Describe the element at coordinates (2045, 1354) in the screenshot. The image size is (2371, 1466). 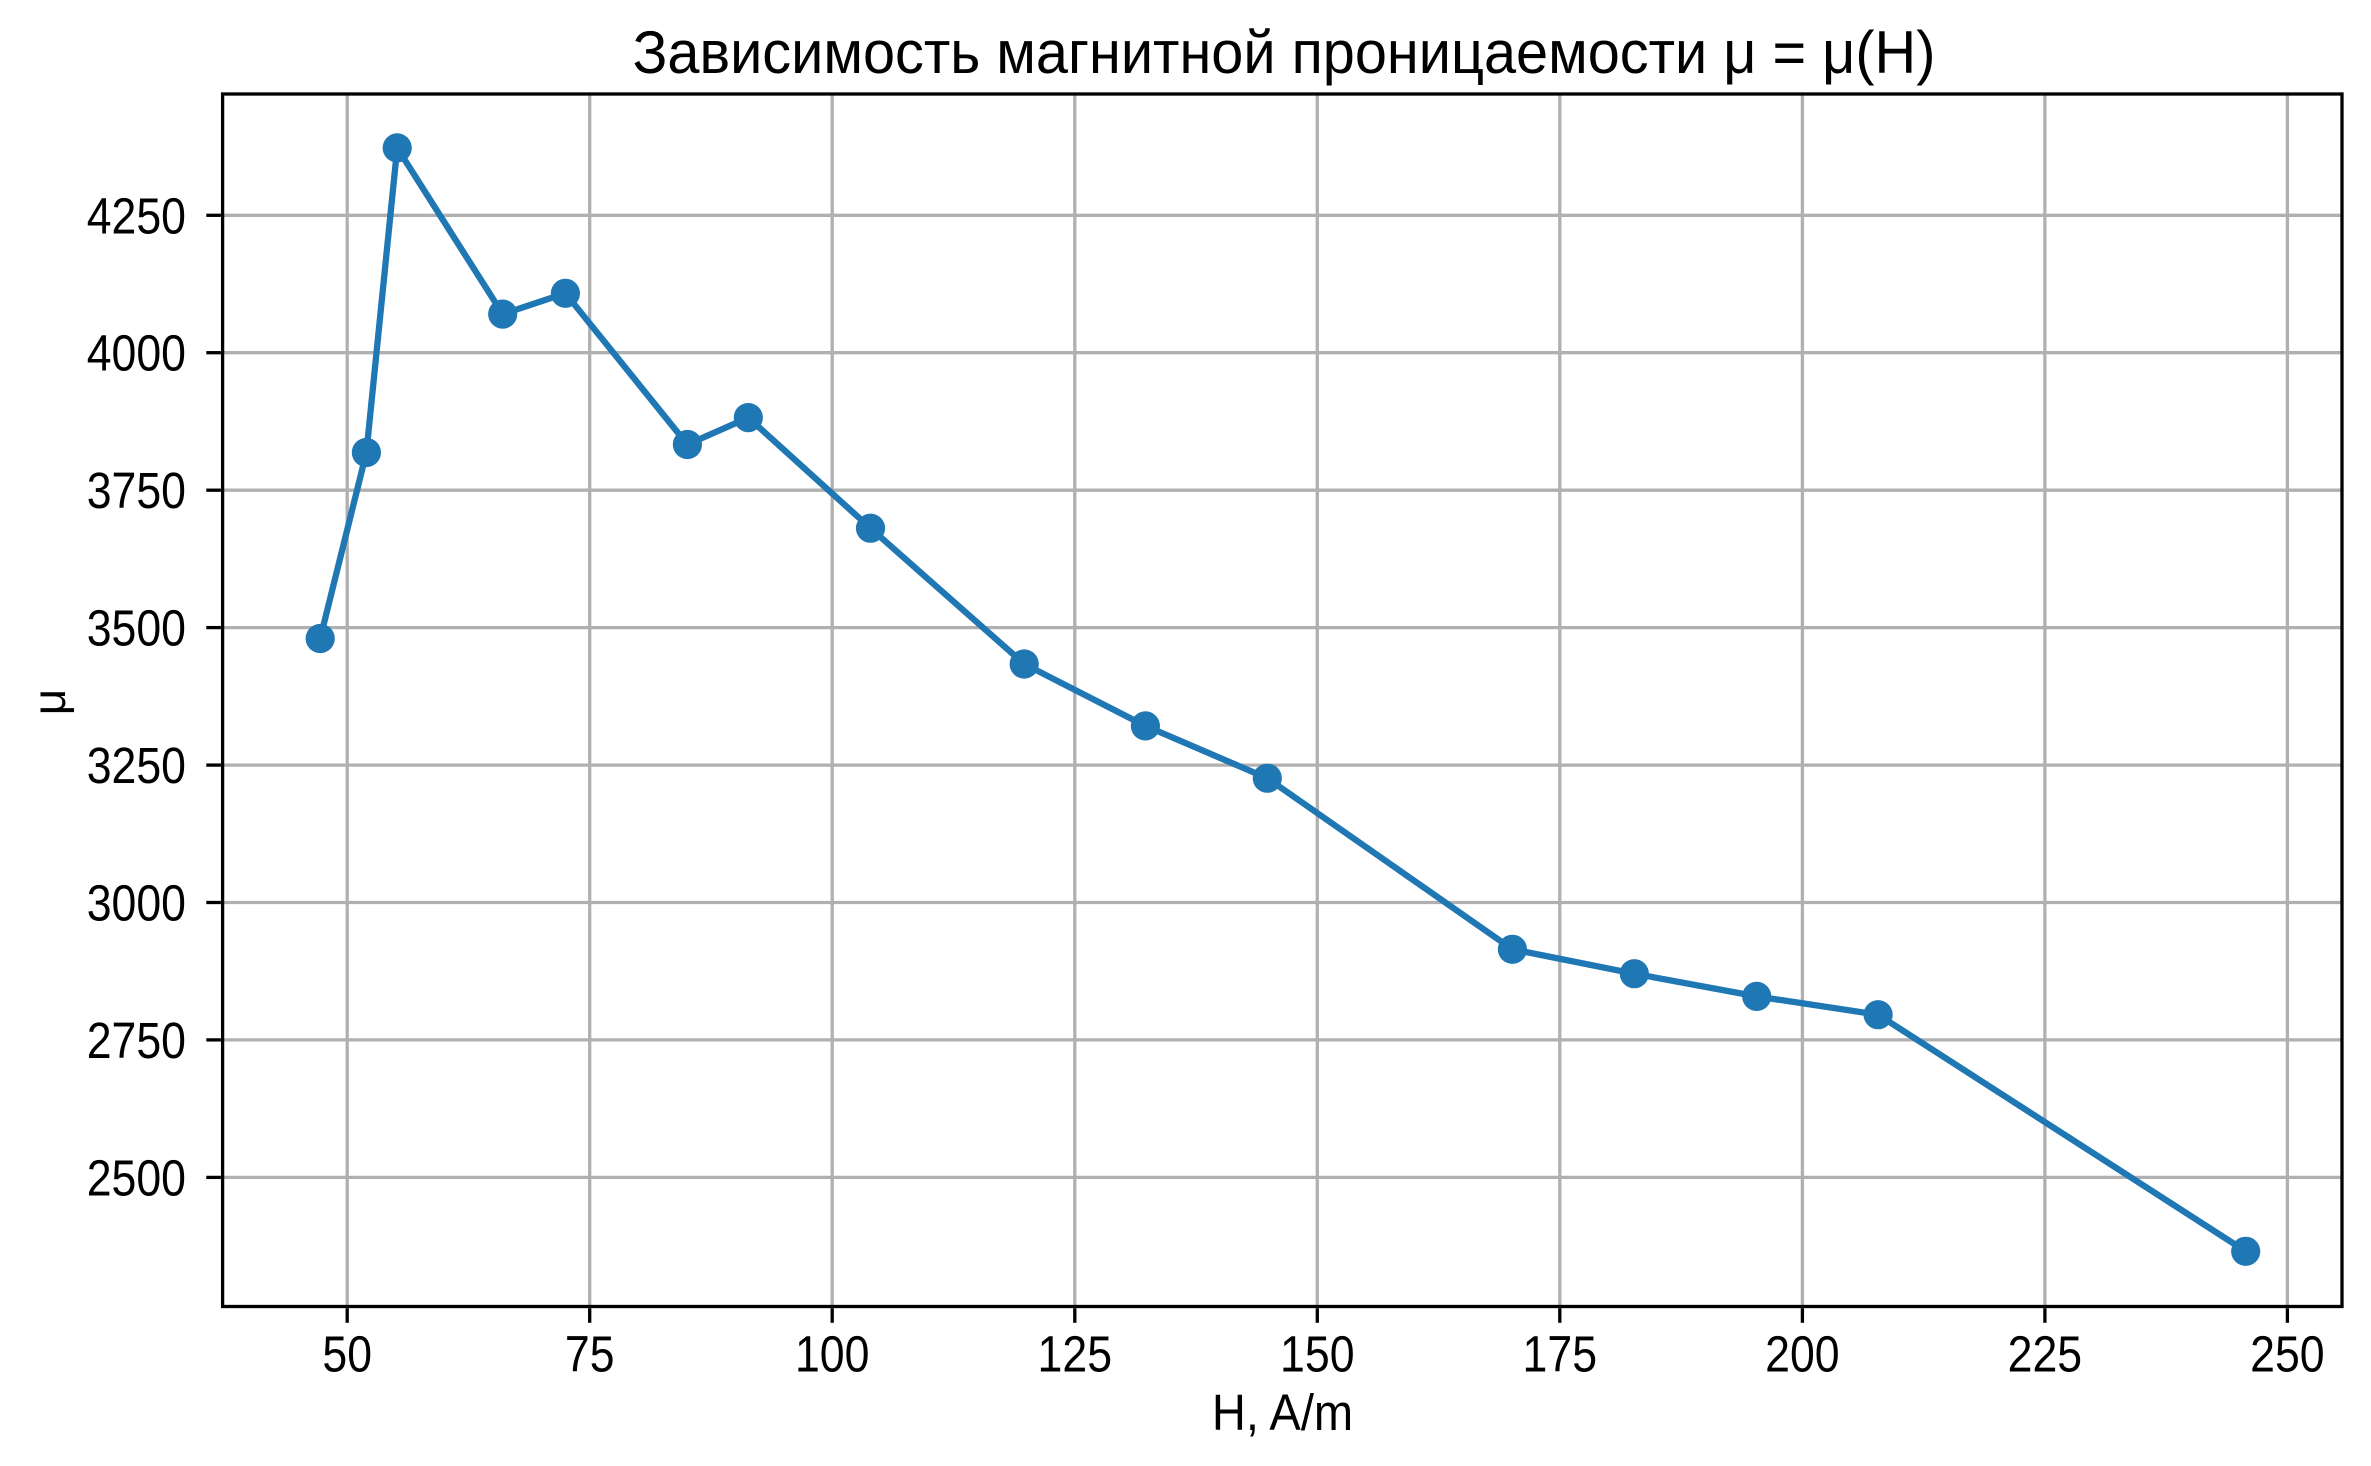
I see `svg-text: 225` at that location.